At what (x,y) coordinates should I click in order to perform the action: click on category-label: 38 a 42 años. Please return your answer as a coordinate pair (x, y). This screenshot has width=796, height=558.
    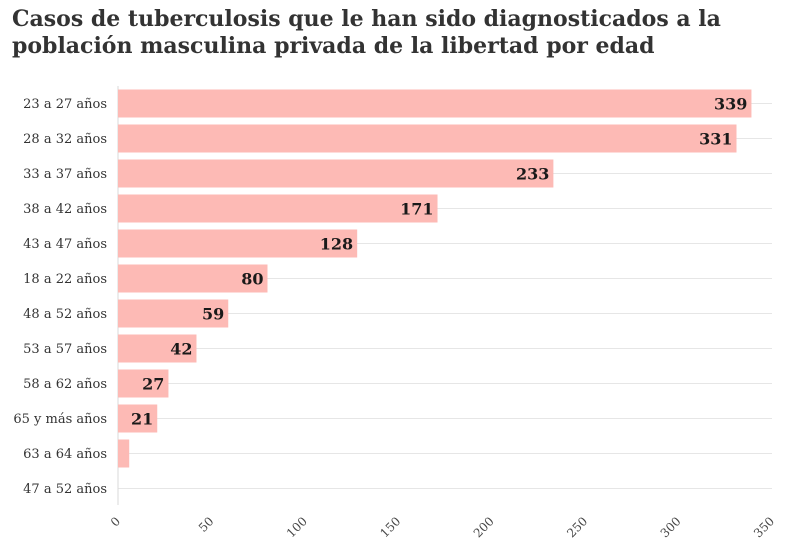
    Looking at the image, I should click on (65, 209).